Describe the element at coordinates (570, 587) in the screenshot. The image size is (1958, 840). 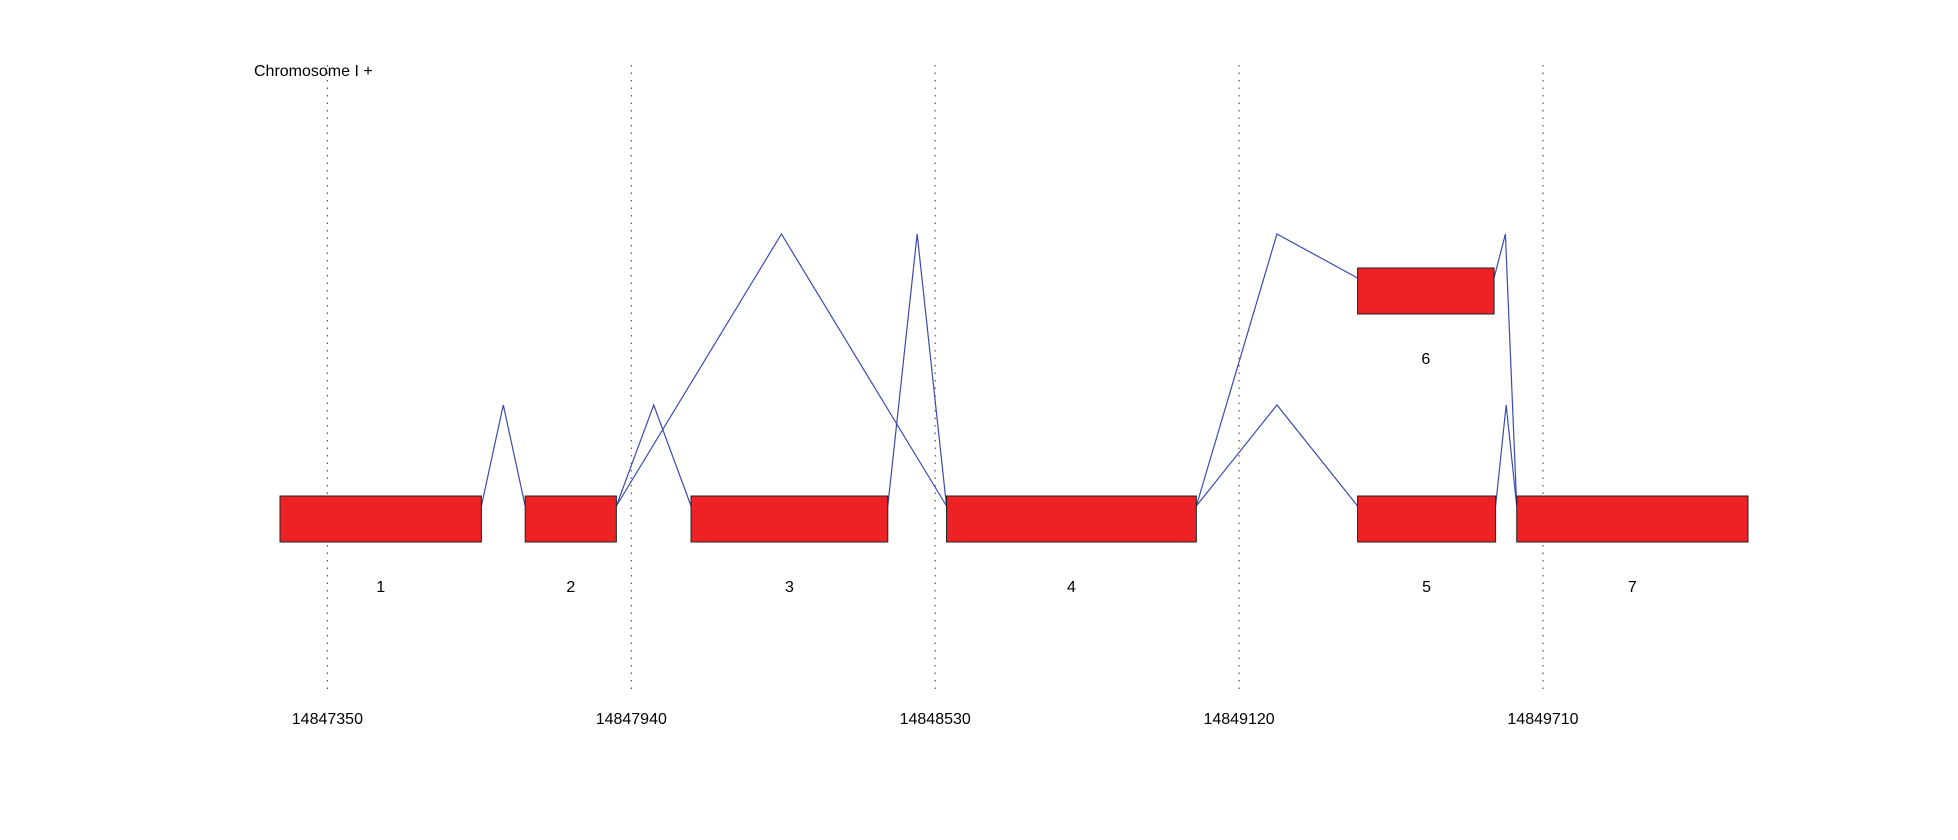
I see `exon-label: 2` at that location.